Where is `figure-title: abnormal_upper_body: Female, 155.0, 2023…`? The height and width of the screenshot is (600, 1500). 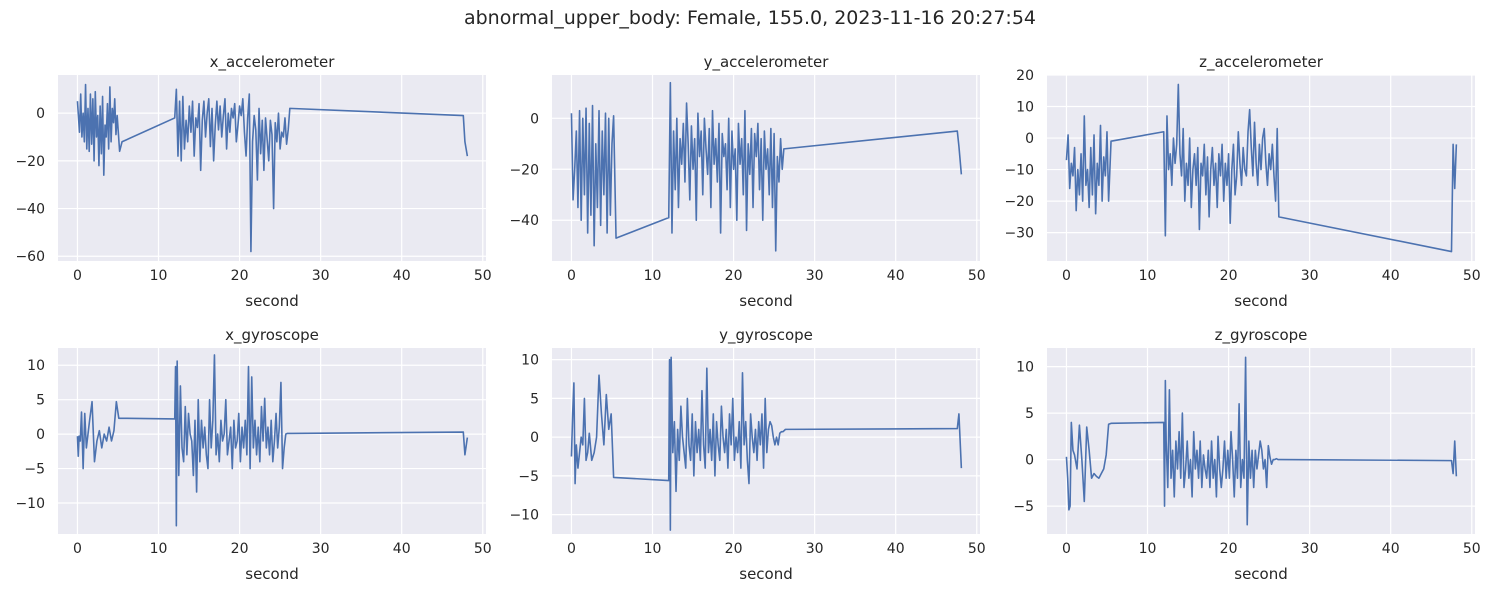 figure-title: abnormal_upper_body: Female, 155.0, 2023… is located at coordinates (750, 18).